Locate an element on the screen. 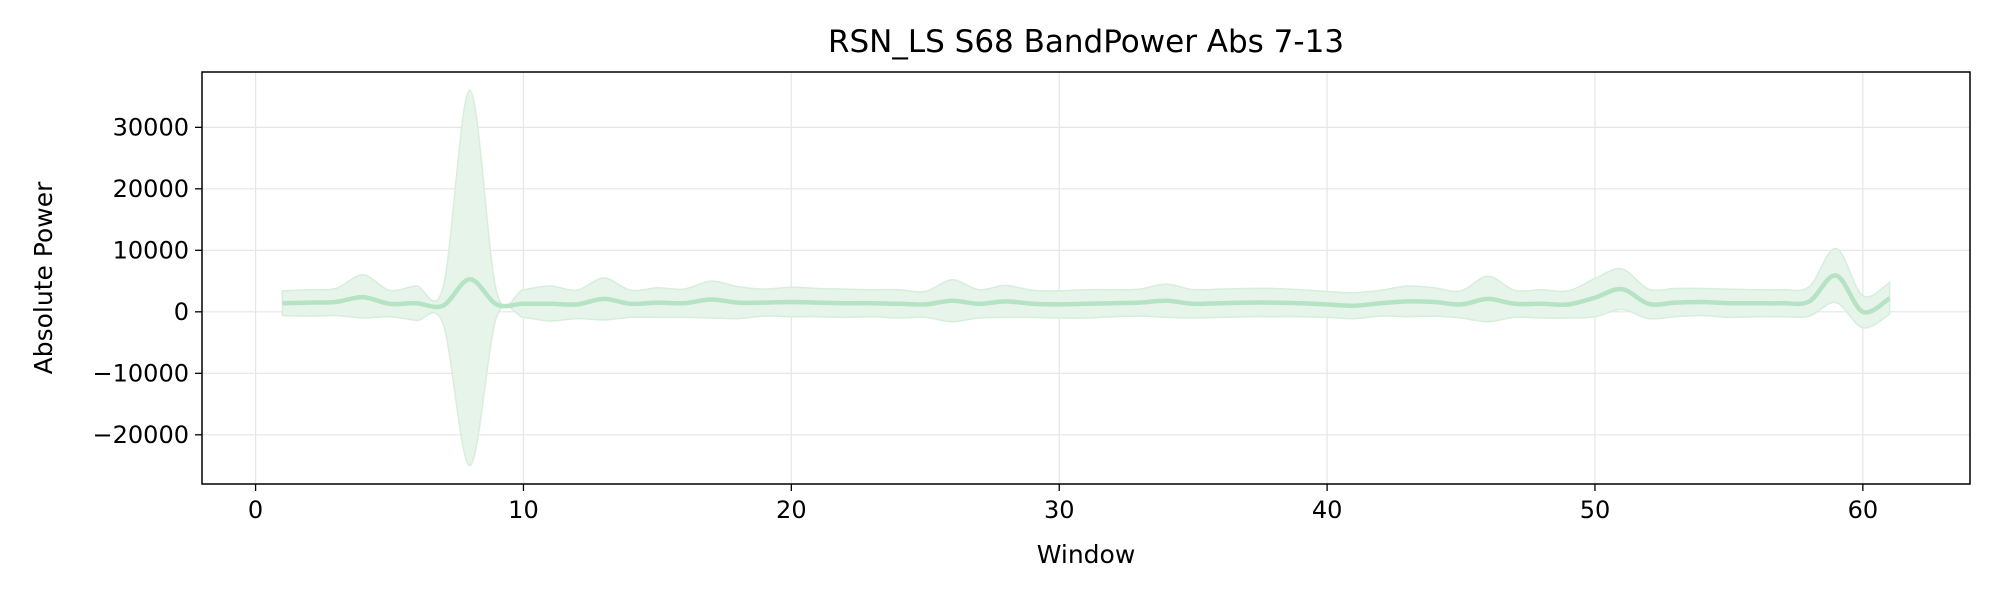 The width and height of the screenshot is (2000, 600). y-tick-label: −10000 is located at coordinates (141, 373).